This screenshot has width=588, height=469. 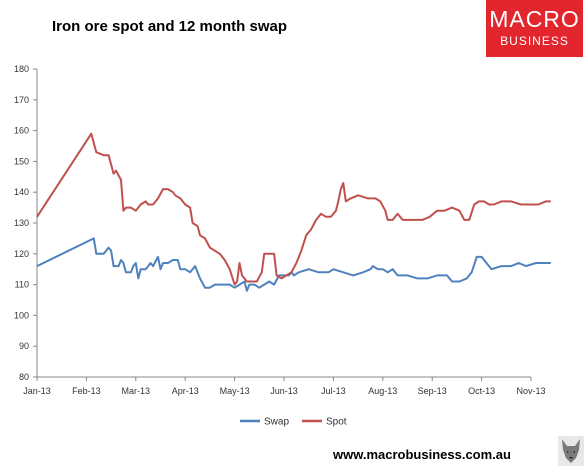 What do you see at coordinates (530, 391) in the screenshot?
I see `x-tick-label: Nov-13` at bounding box center [530, 391].